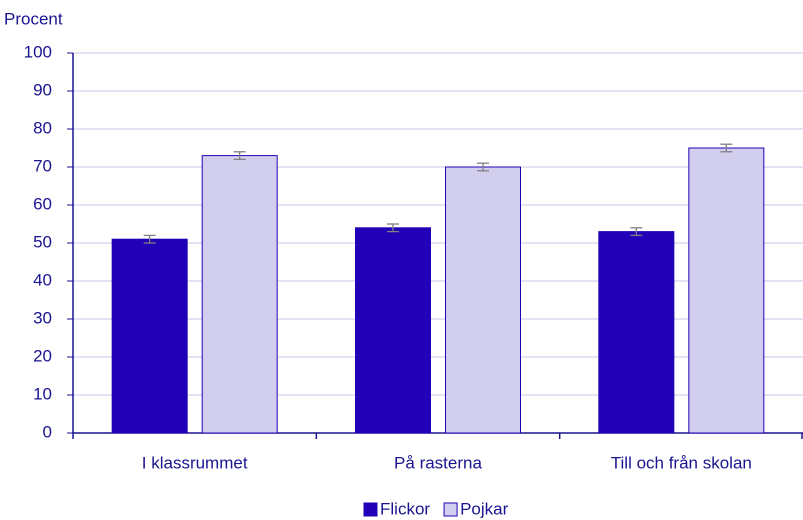 The width and height of the screenshot is (803, 520). What do you see at coordinates (42, 393) in the screenshot?
I see `y-tick-label: 10` at bounding box center [42, 393].